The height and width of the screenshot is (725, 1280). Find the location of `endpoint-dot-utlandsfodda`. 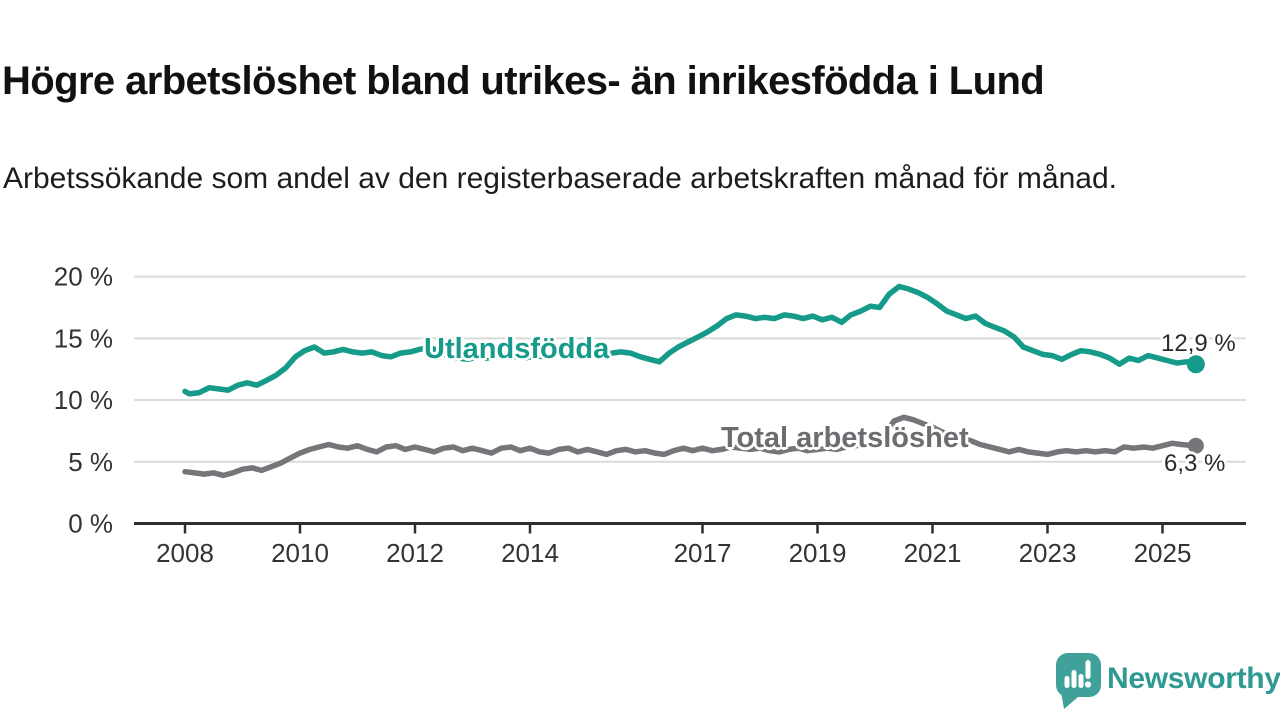

endpoint-dot-utlandsfodda is located at coordinates (1195, 364).